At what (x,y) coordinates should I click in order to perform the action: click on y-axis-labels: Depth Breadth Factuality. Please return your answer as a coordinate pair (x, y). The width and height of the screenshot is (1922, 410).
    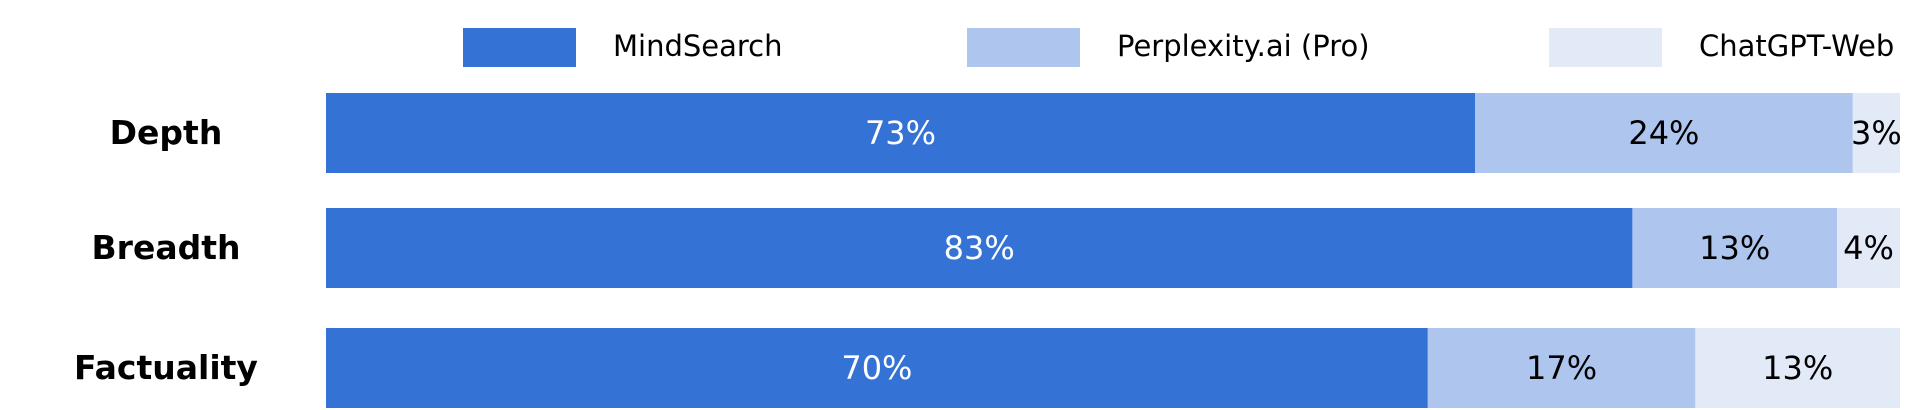
    Looking at the image, I should click on (166, 250).